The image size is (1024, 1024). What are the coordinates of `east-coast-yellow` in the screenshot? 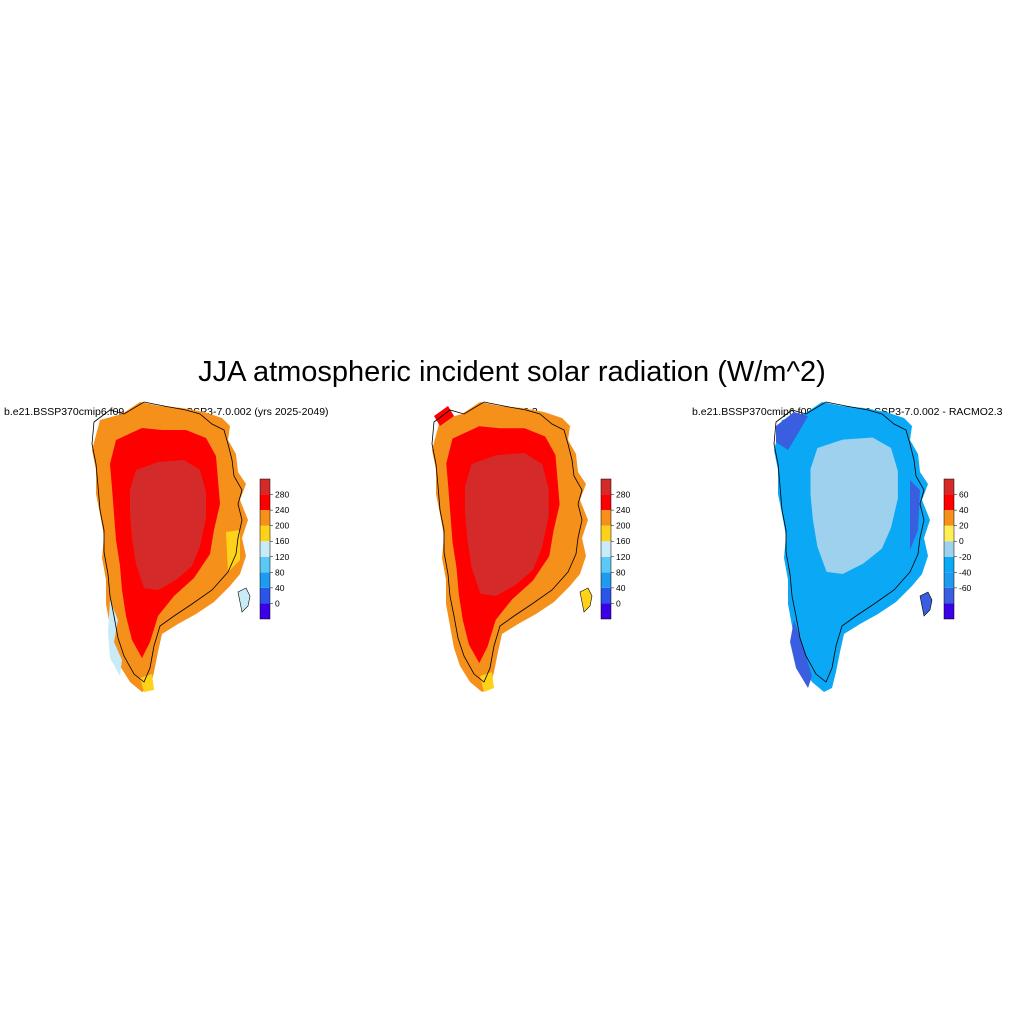 It's located at (233, 551).